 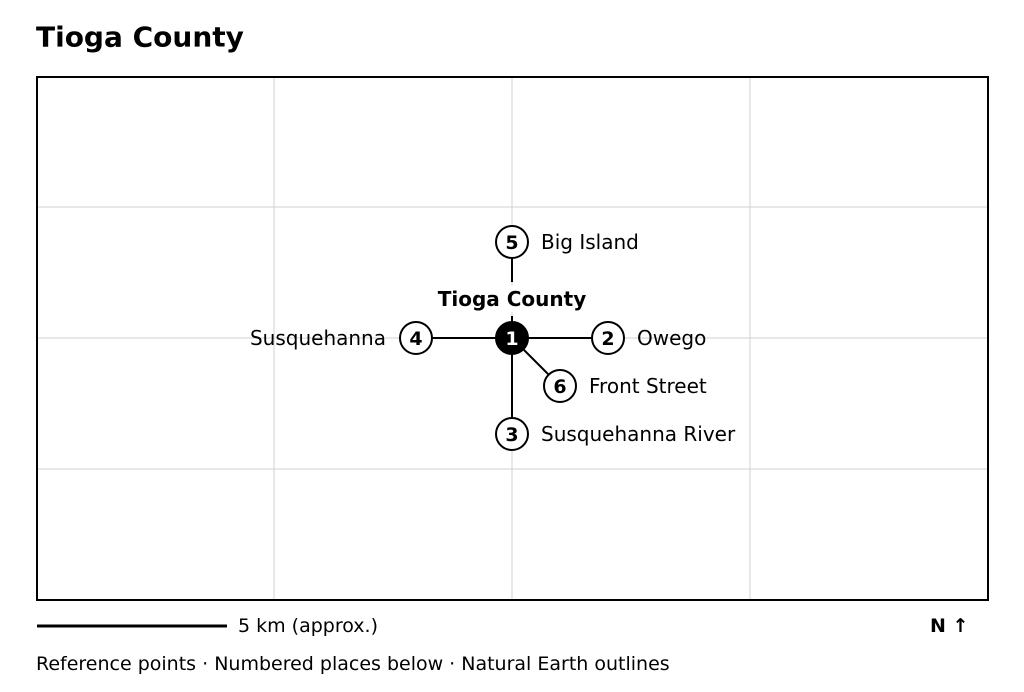 I want to click on place-label: Big Island, so click(x=590, y=242).